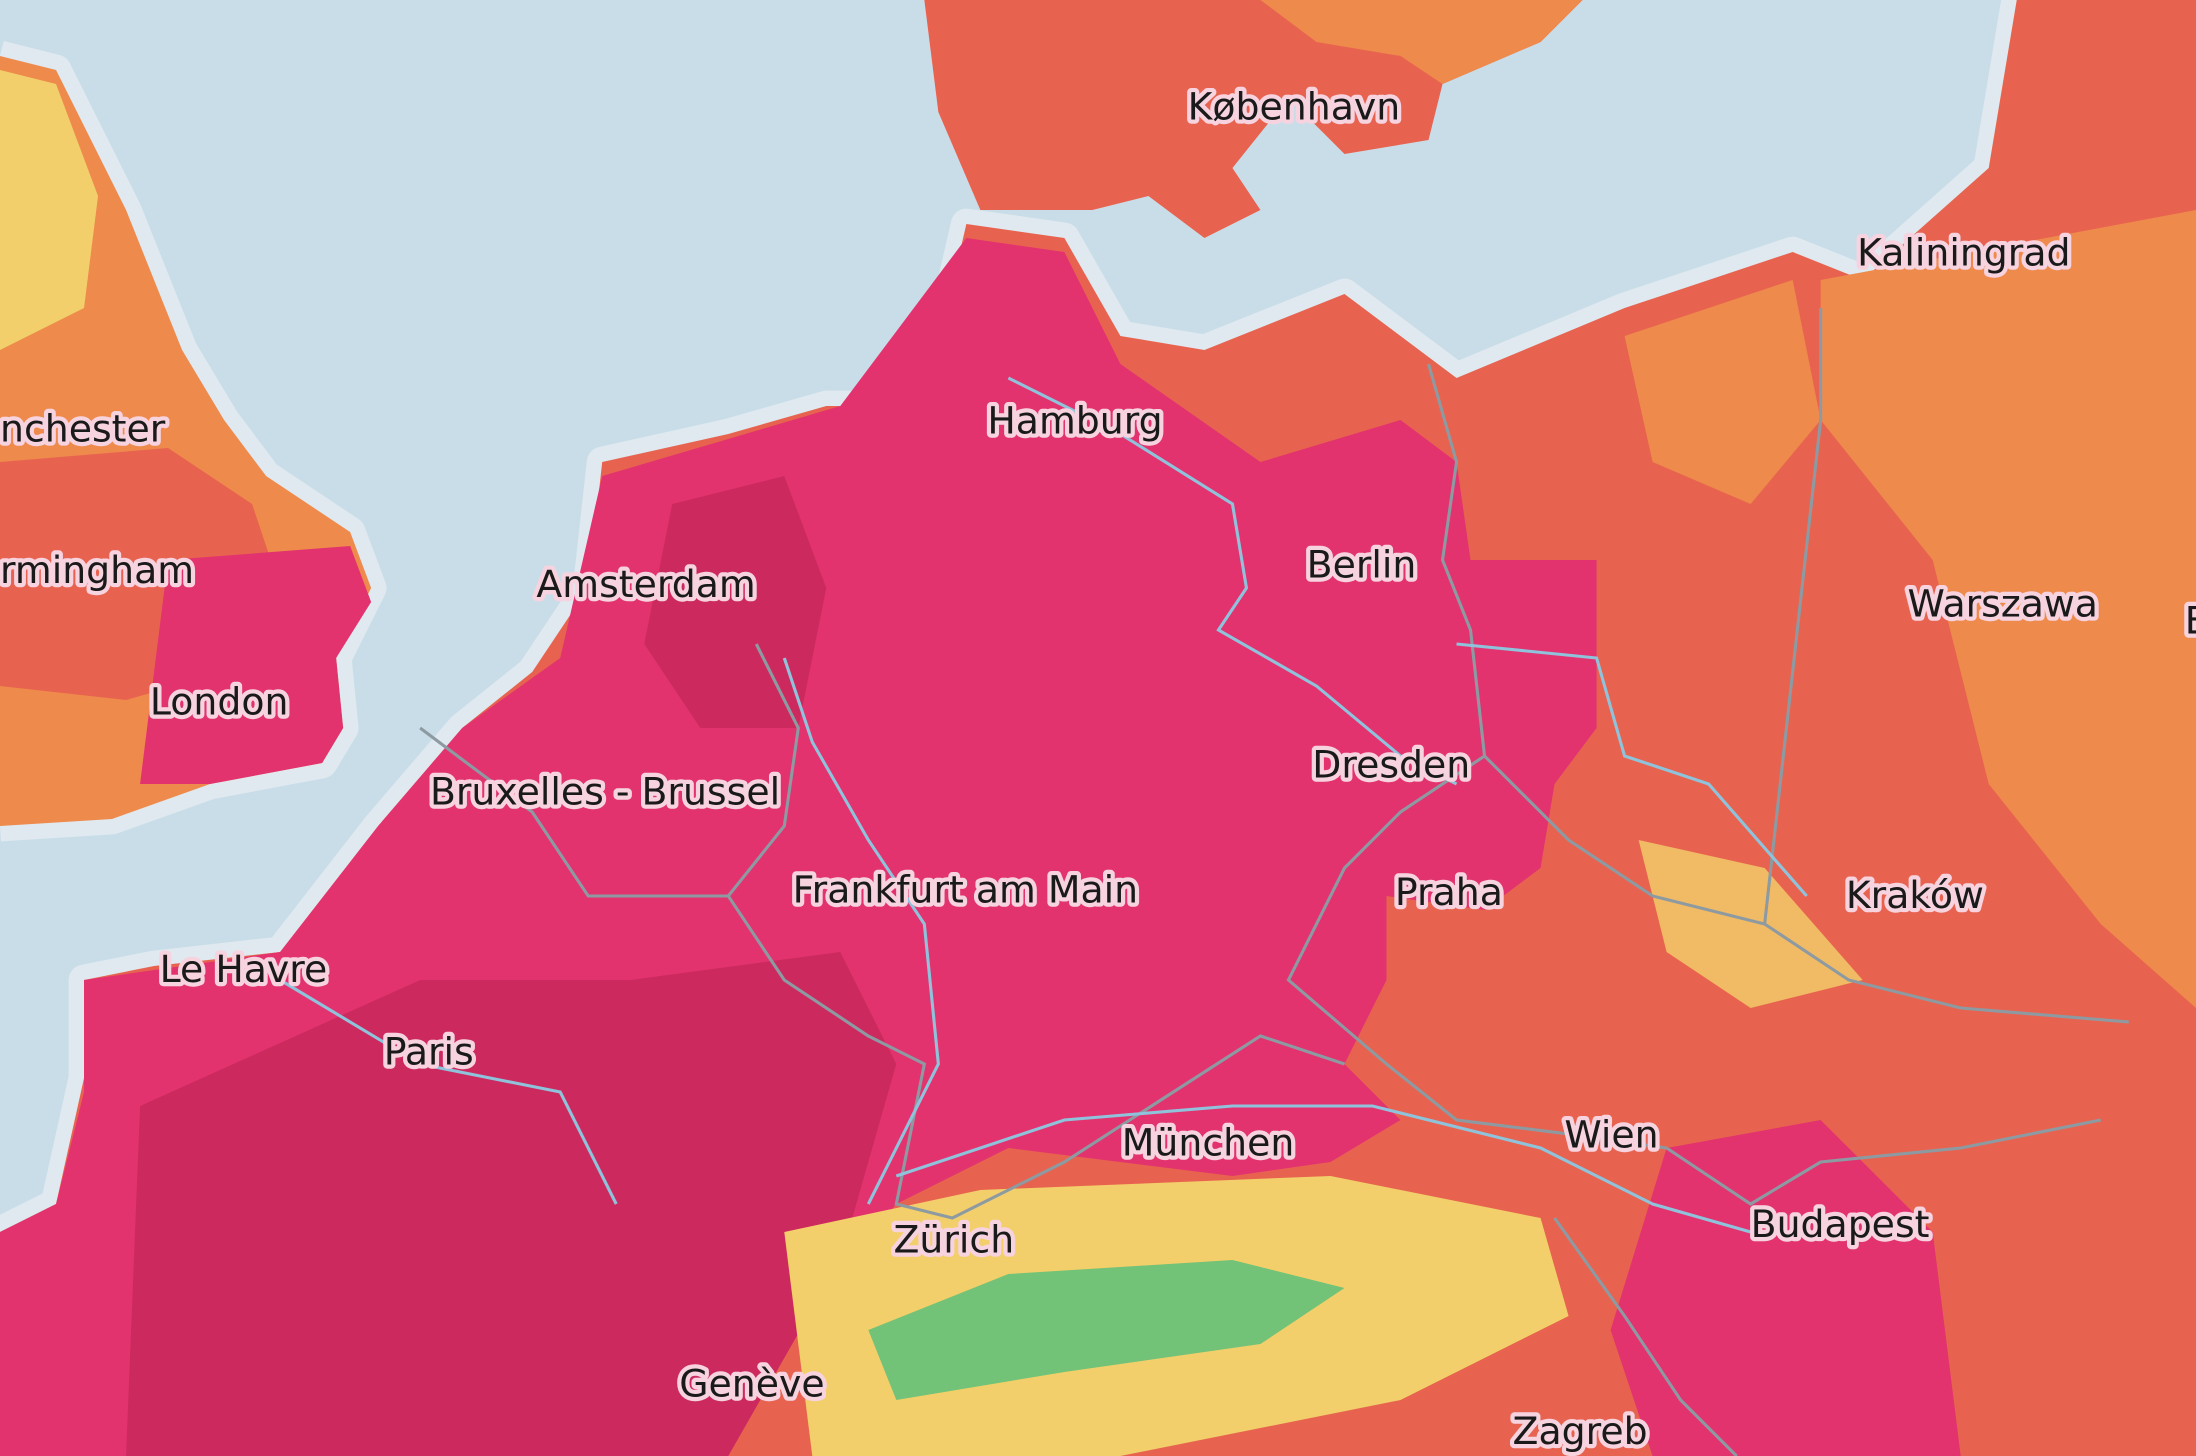  I want to click on city-label: Kraków, so click(1915, 895).